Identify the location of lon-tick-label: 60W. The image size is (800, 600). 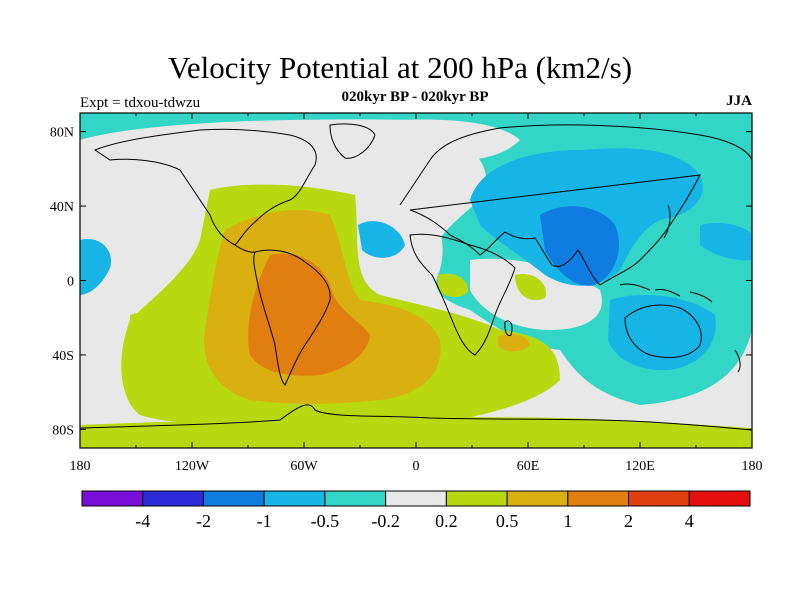
(304, 466).